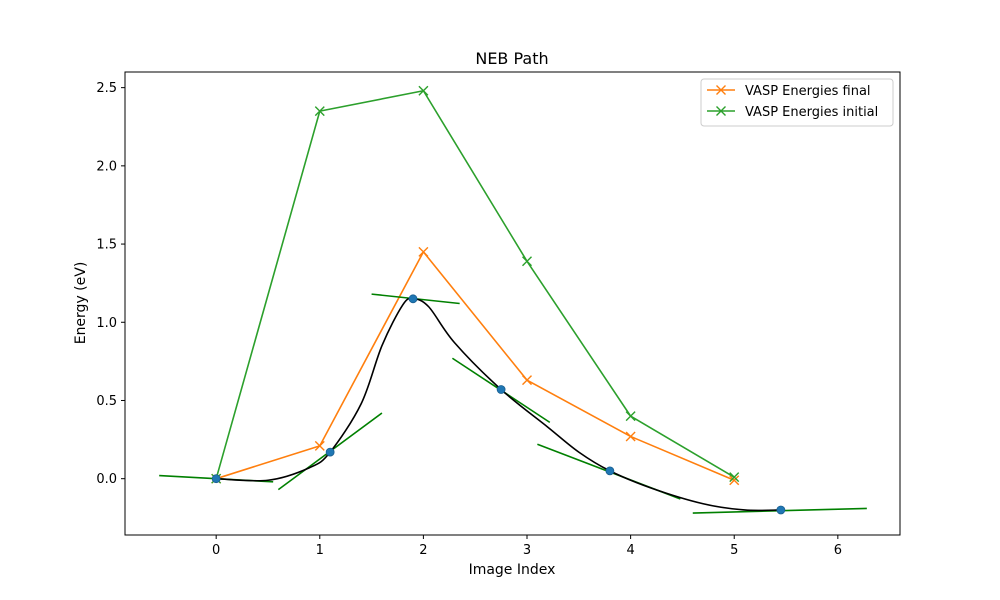 This screenshot has height=600, width=1000. What do you see at coordinates (511, 58) in the screenshot?
I see `chart-title: NEB Path` at bounding box center [511, 58].